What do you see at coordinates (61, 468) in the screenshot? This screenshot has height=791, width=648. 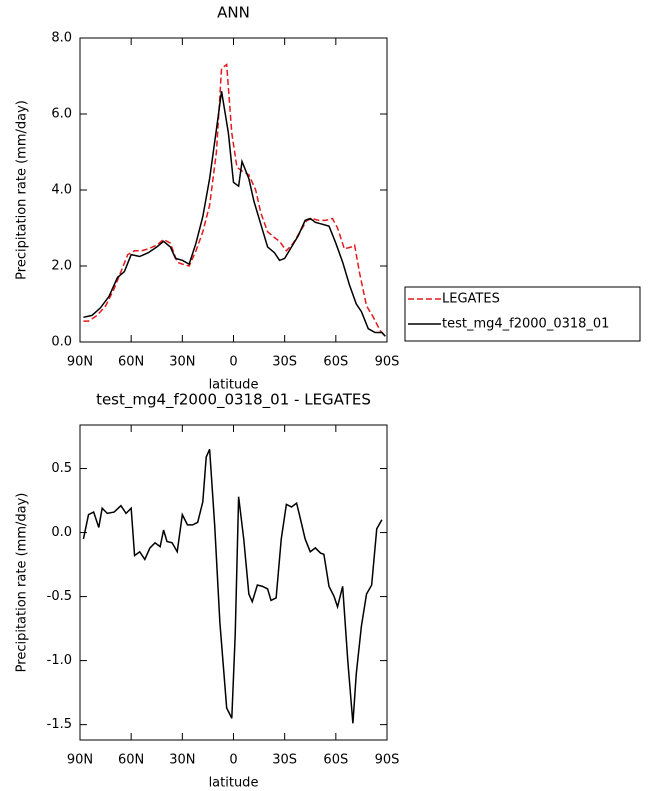 I see `y-tick-label: 0.5` at bounding box center [61, 468].